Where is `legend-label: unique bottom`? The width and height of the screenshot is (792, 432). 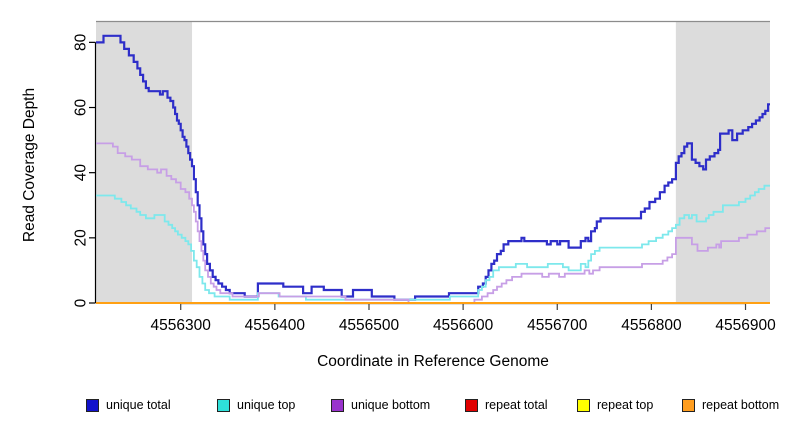
legend-label: unique bottom is located at coordinates (391, 405).